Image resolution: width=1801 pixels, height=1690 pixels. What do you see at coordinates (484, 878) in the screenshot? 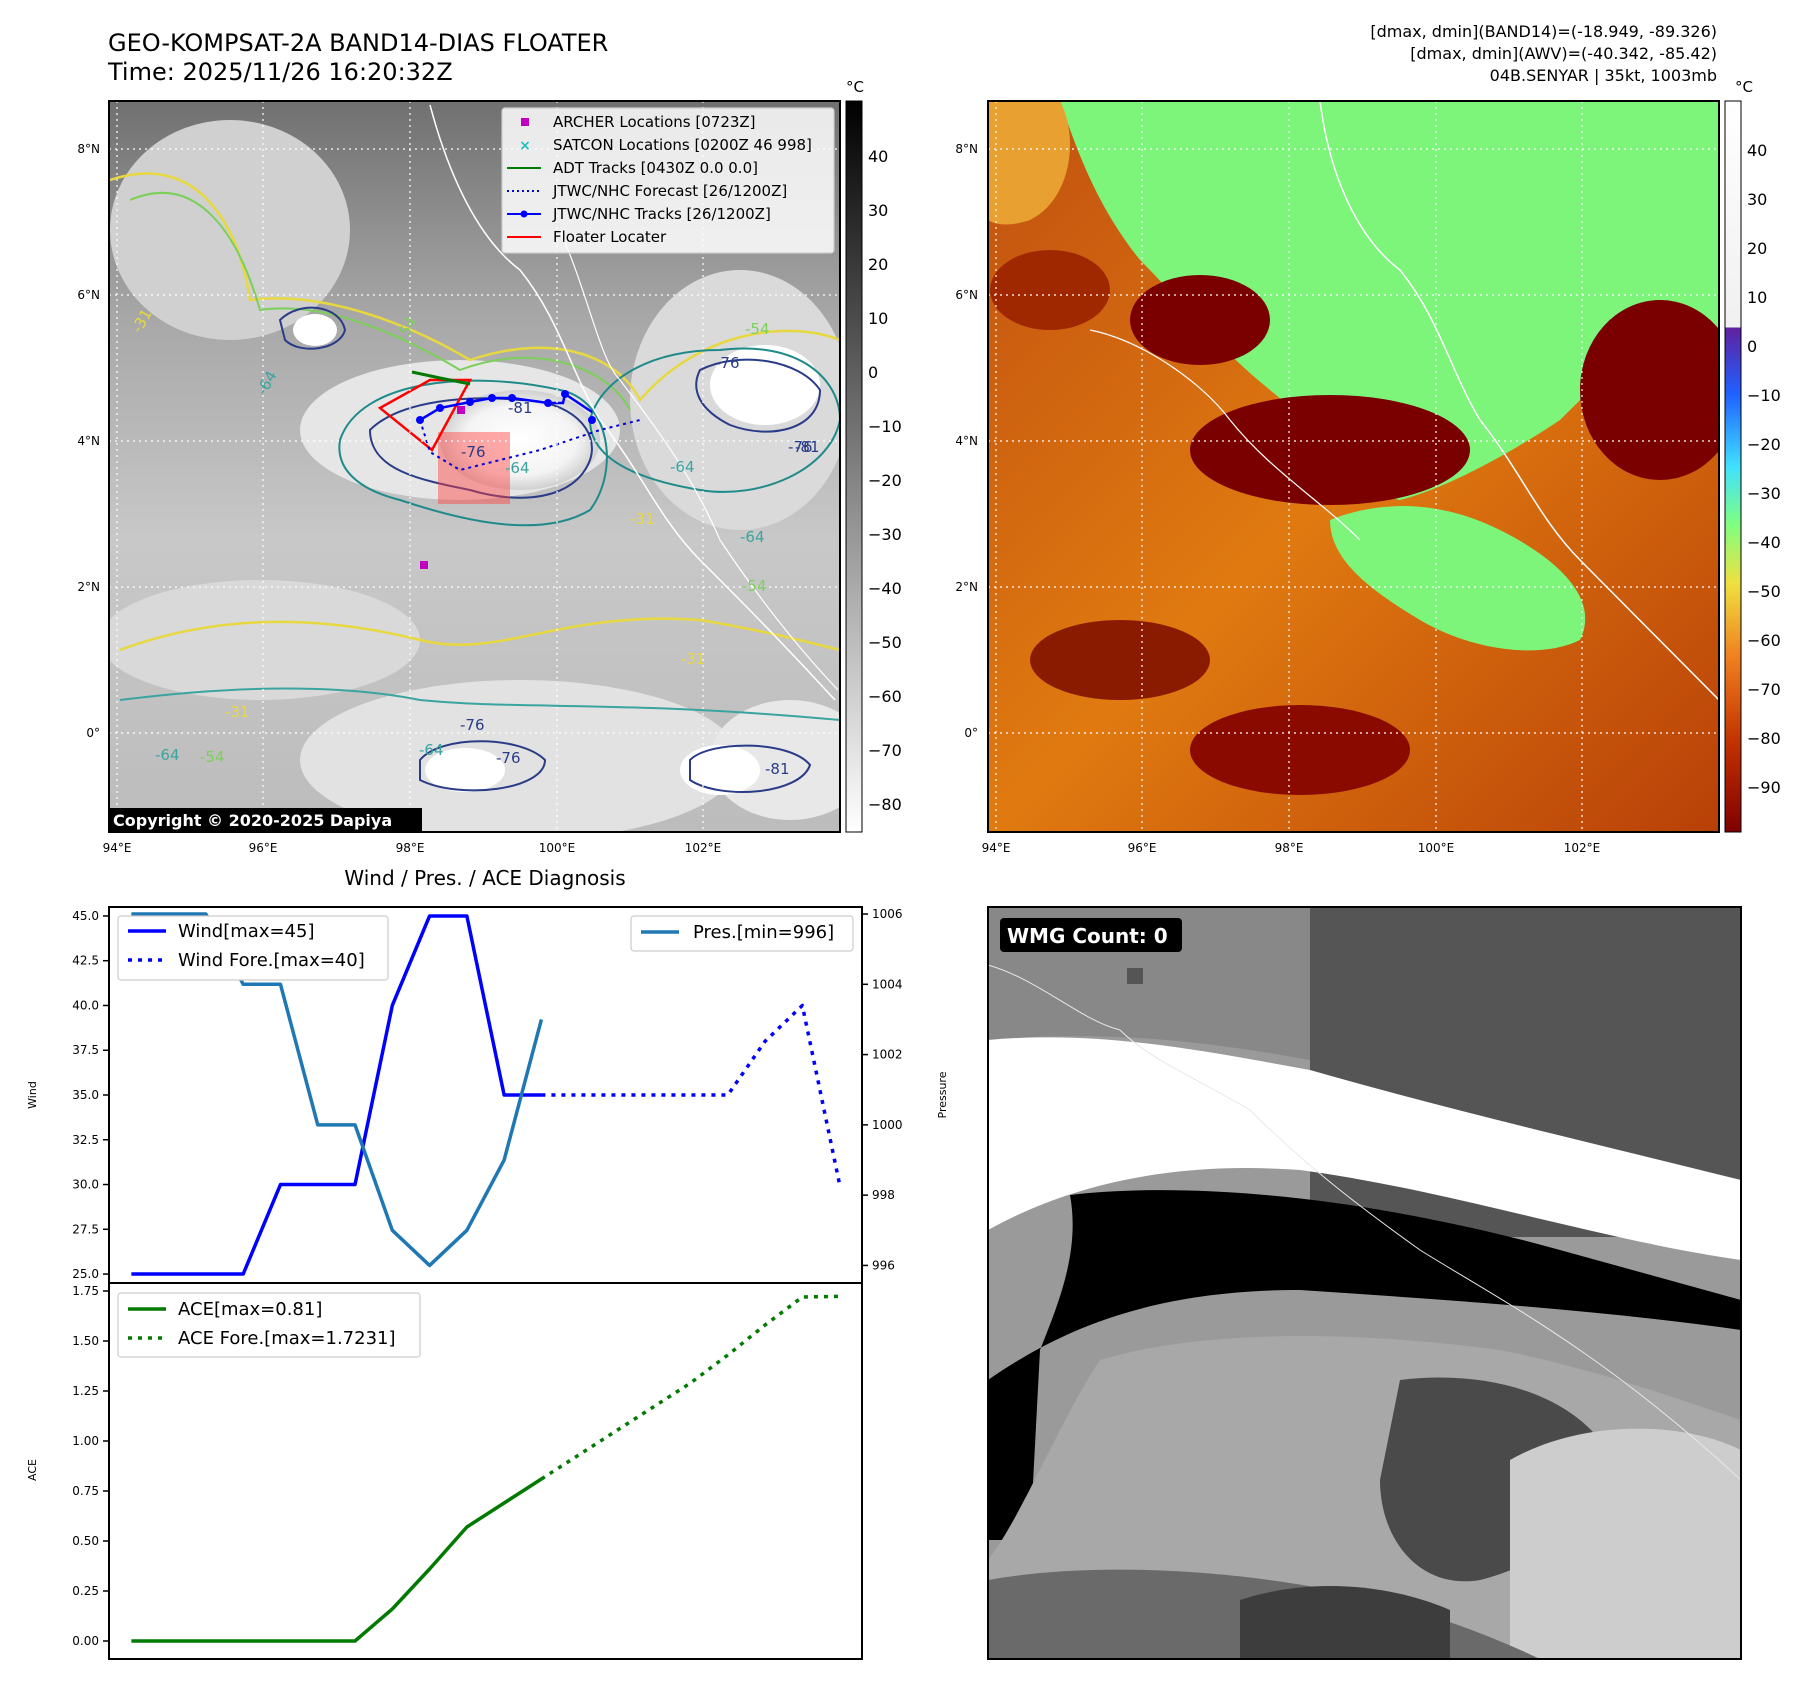
I see `diagnosis-title: Wind / Pres. / ACE Diagnosis` at bounding box center [484, 878].